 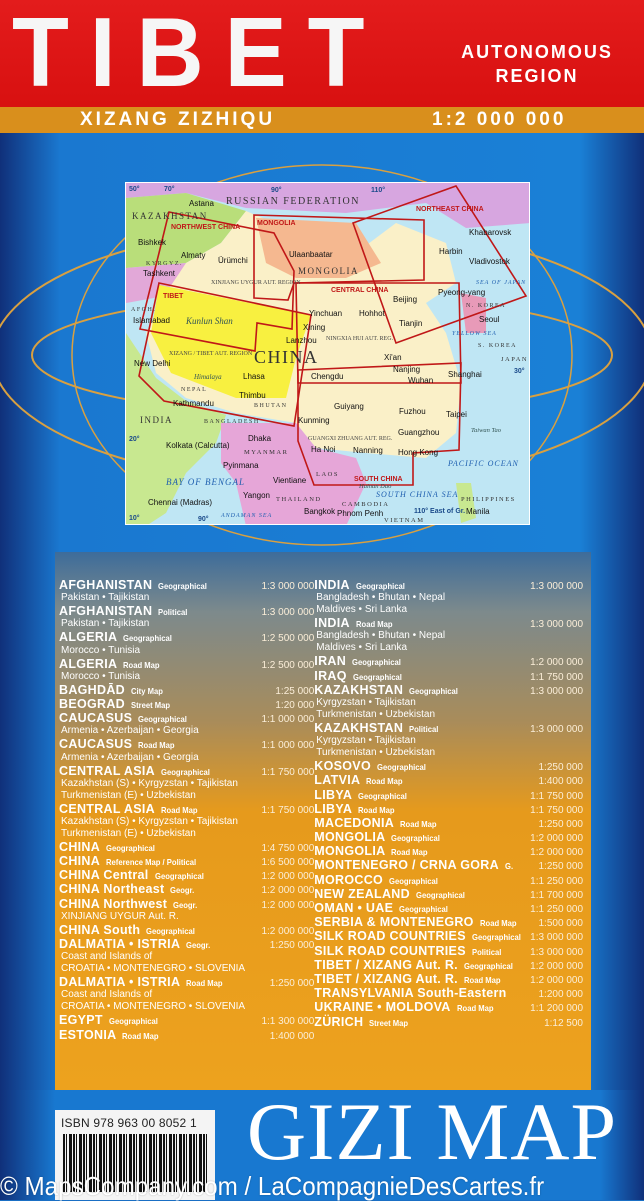 What do you see at coordinates (448, 780) in the screenshot?
I see `catalog-item: LATVIA Road Map 1:400 000` at bounding box center [448, 780].